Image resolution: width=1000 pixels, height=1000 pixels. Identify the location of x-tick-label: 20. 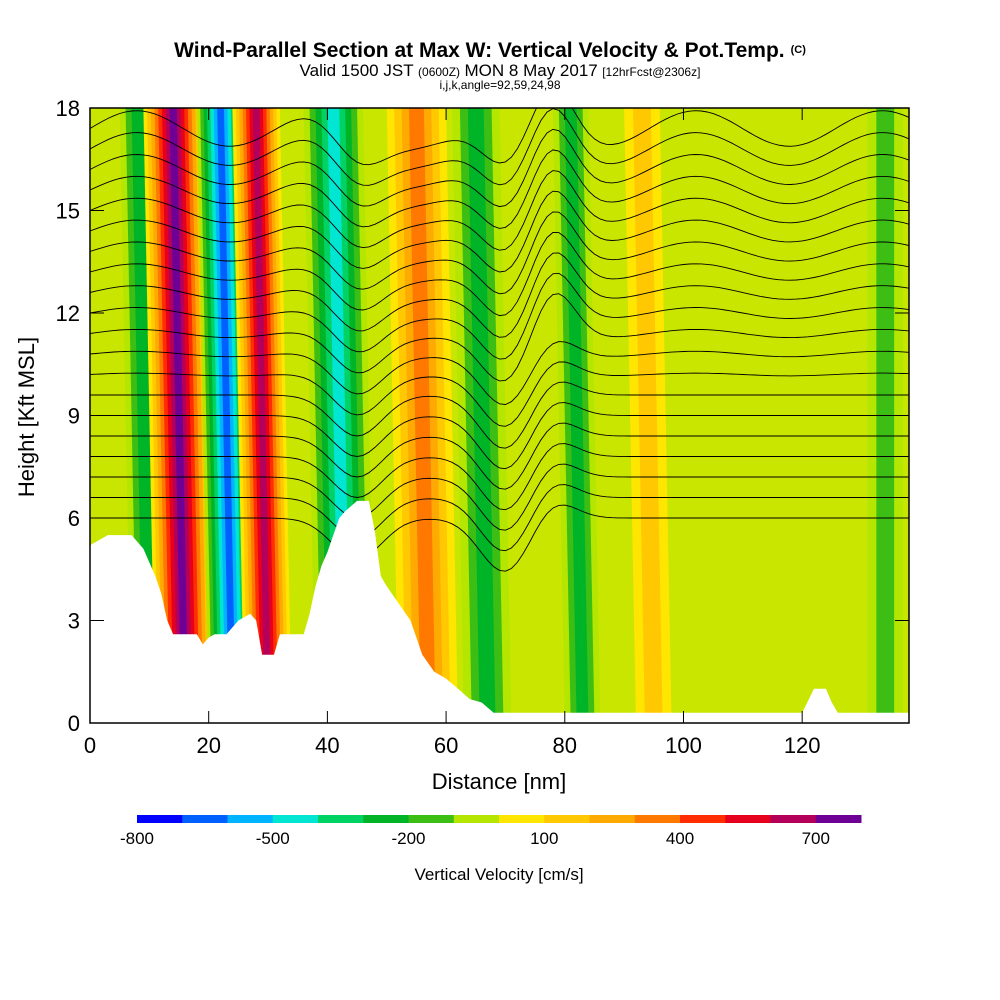
(208, 745).